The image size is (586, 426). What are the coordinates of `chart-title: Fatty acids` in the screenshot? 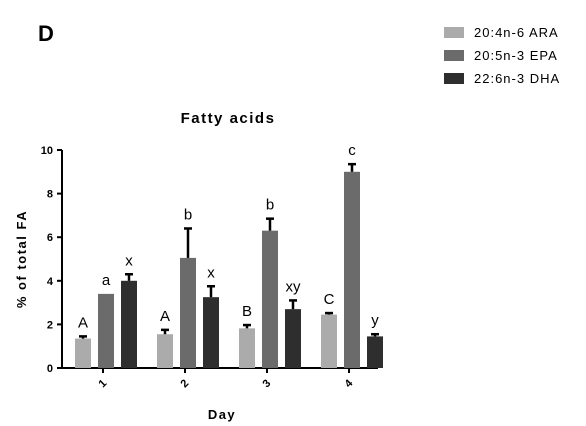 It's located at (228, 118).